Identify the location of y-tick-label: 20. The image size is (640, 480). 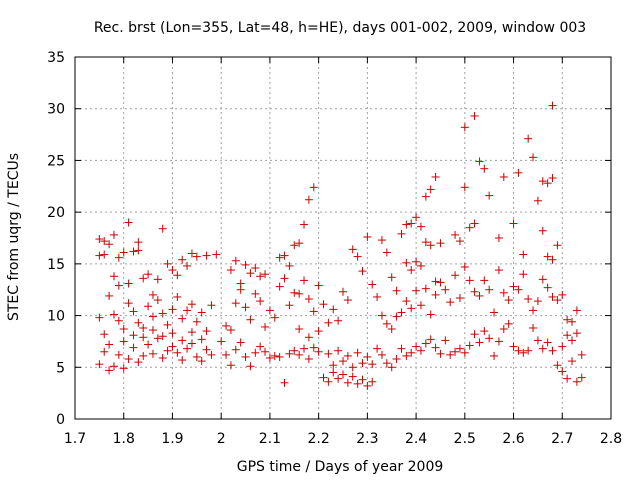
(56, 213).